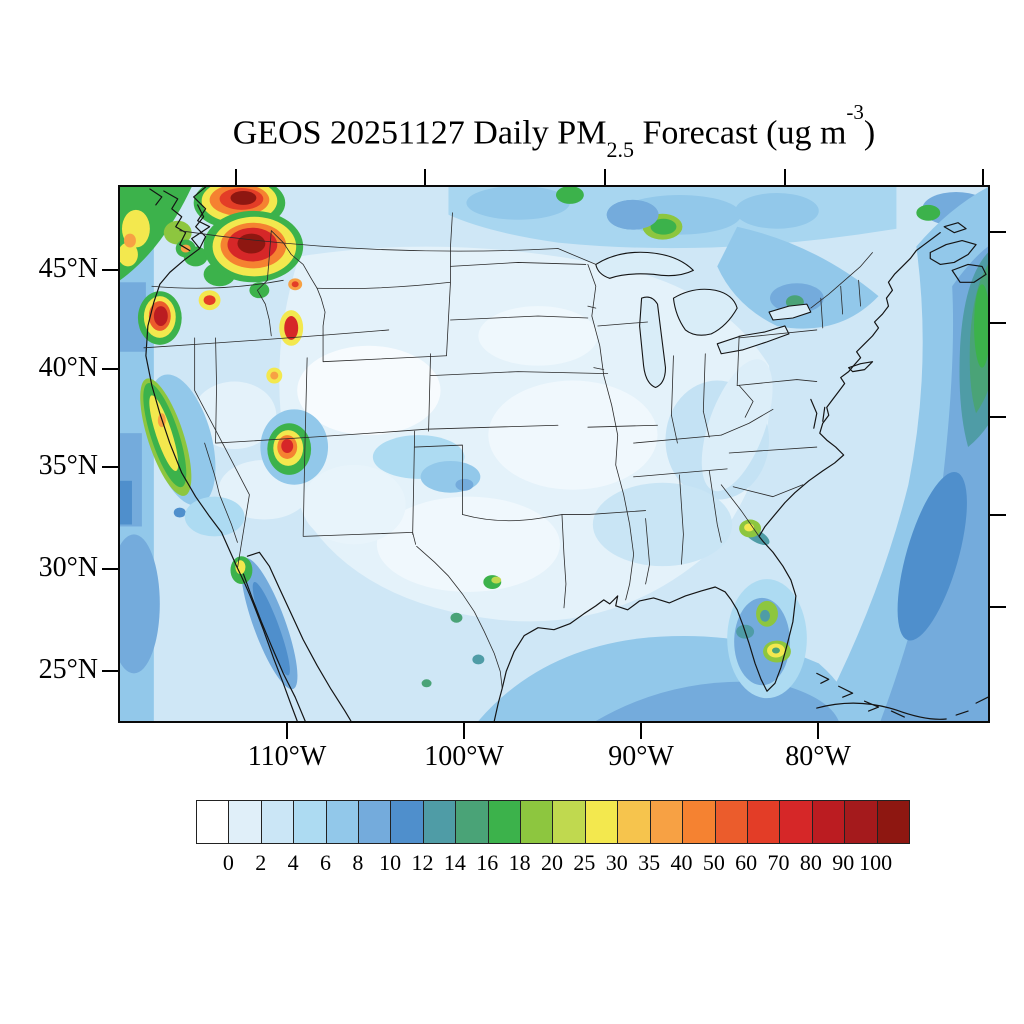  Describe the element at coordinates (649, 862) in the screenshot. I see `colorbar-tick-label: 35` at that location.